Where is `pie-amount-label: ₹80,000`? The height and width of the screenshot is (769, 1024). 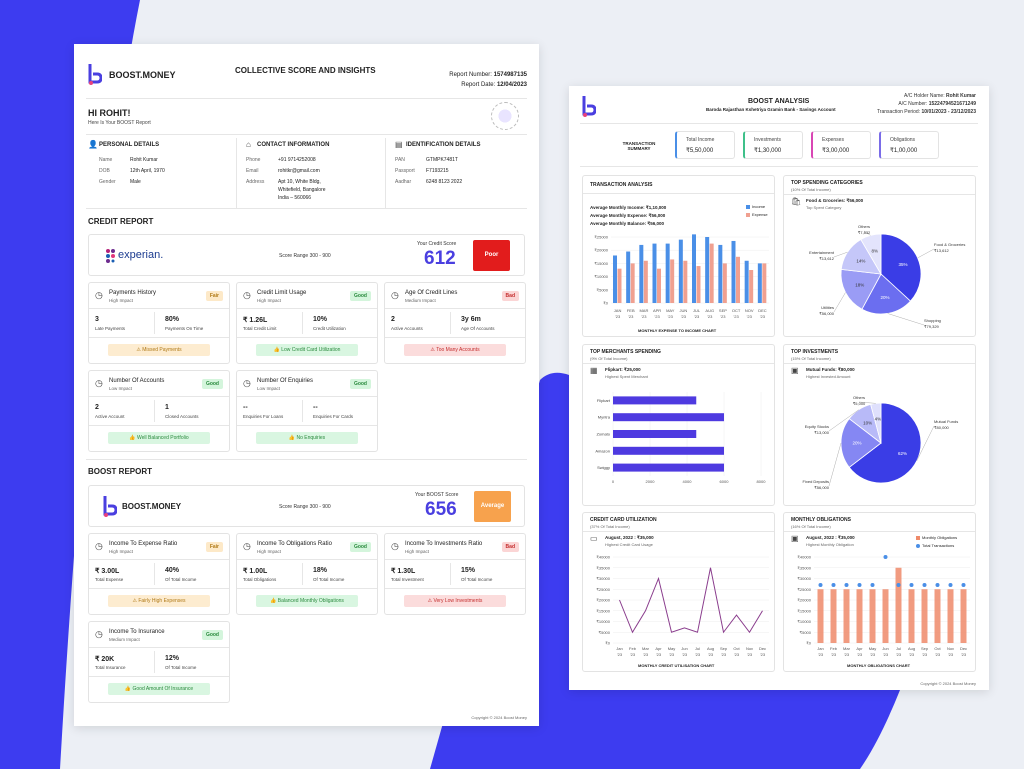 pie-amount-label: ₹80,000 is located at coordinates (942, 427).